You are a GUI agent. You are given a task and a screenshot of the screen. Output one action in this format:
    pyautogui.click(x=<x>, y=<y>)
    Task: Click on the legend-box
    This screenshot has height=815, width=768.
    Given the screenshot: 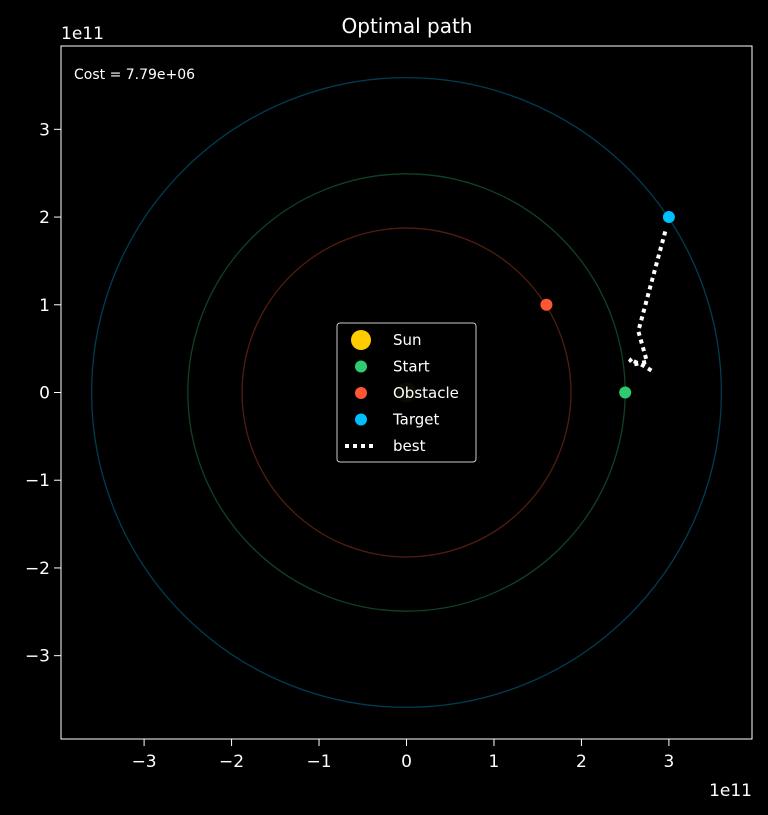 What is the action you would take?
    pyautogui.click(x=406, y=392)
    